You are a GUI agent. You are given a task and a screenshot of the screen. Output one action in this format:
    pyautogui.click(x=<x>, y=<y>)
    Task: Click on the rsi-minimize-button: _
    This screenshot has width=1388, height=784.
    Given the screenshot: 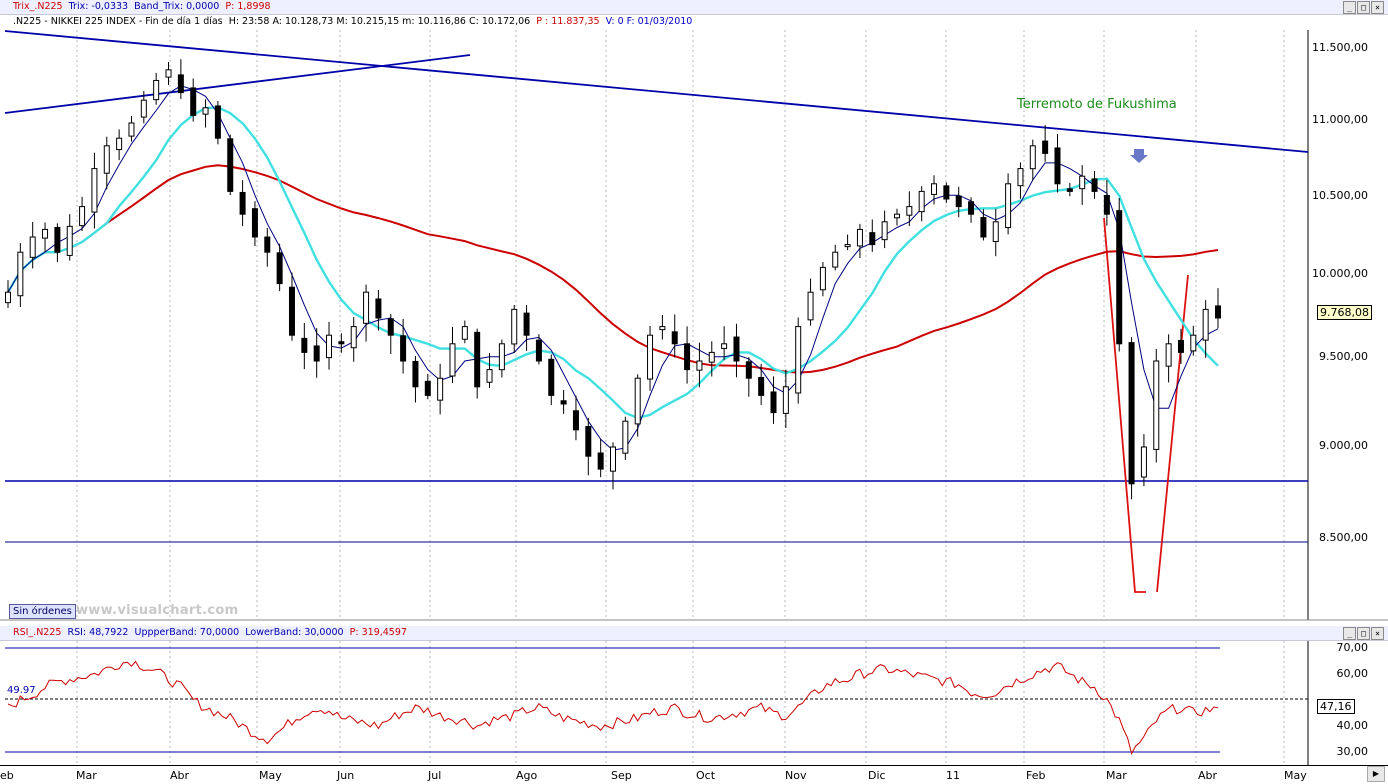 What is the action you would take?
    pyautogui.click(x=1349, y=633)
    